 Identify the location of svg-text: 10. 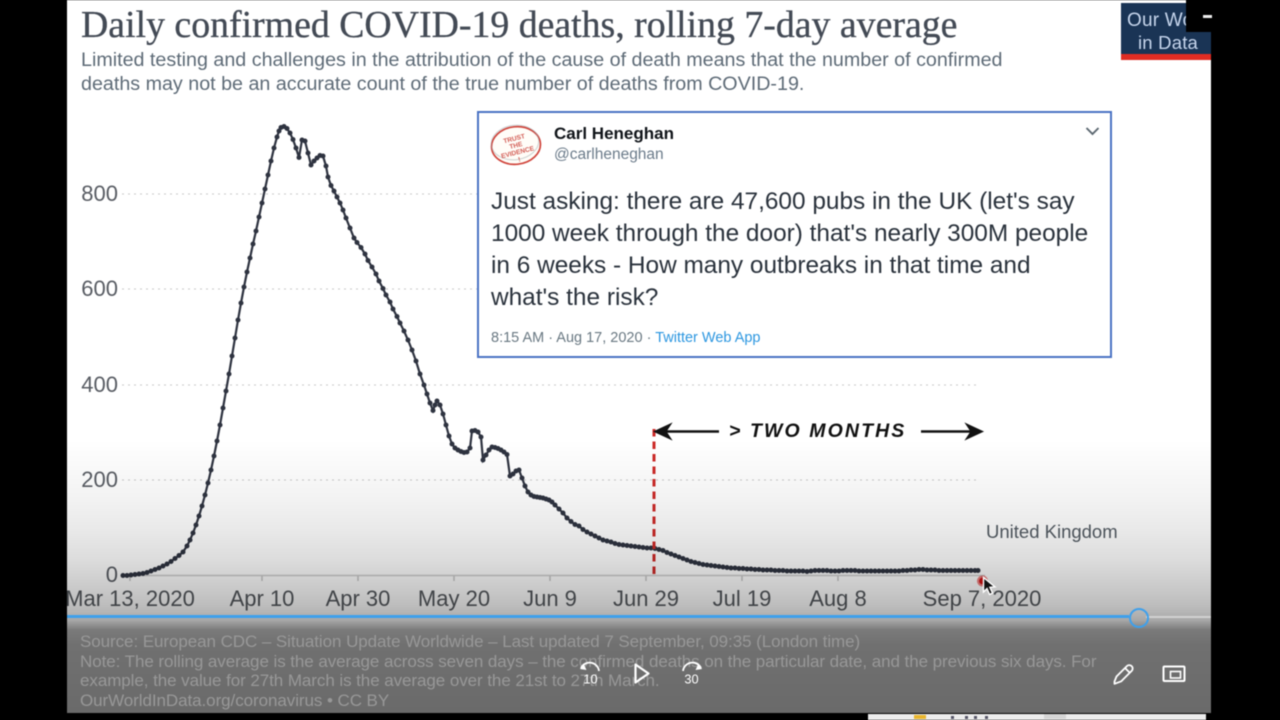
(590, 679).